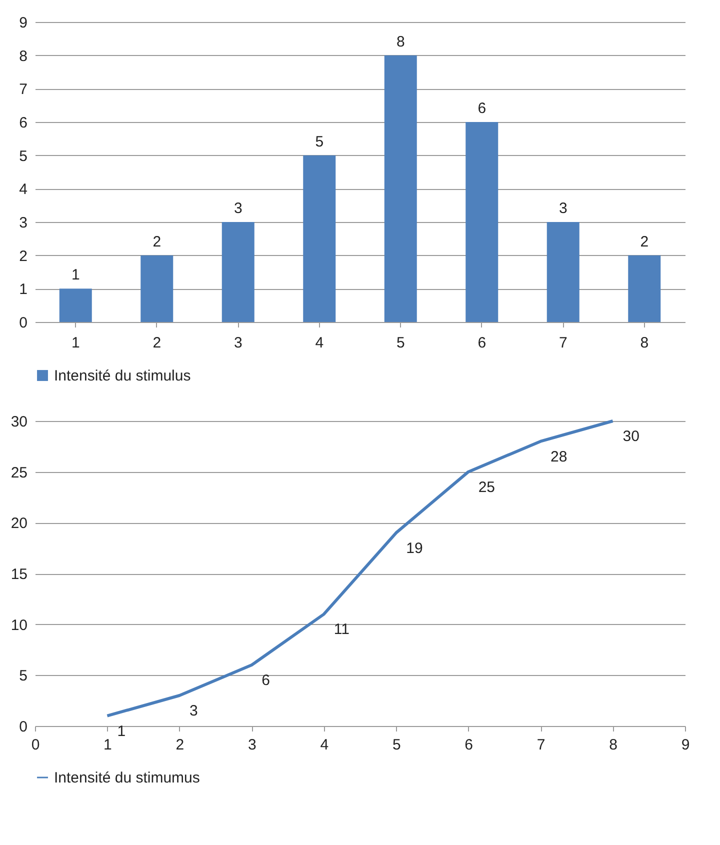 The height and width of the screenshot is (845, 720). What do you see at coordinates (23, 123) in the screenshot?
I see `y-tick-label: 6` at bounding box center [23, 123].